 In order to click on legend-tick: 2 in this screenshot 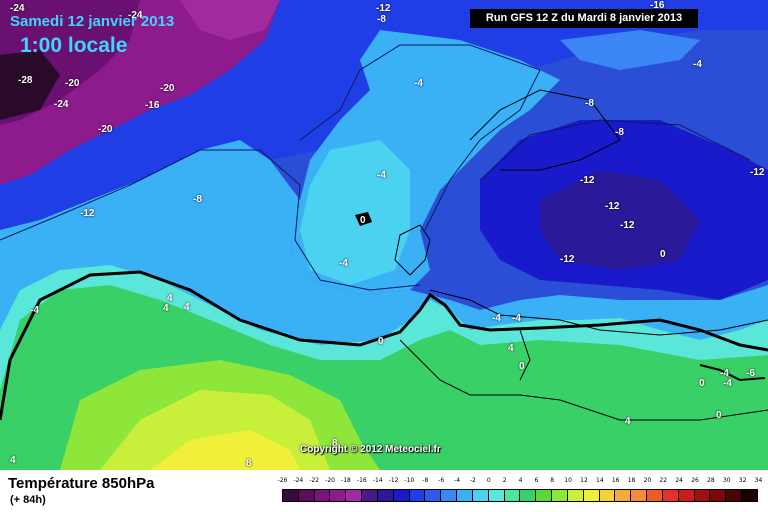, I will do `click(504, 480)`.